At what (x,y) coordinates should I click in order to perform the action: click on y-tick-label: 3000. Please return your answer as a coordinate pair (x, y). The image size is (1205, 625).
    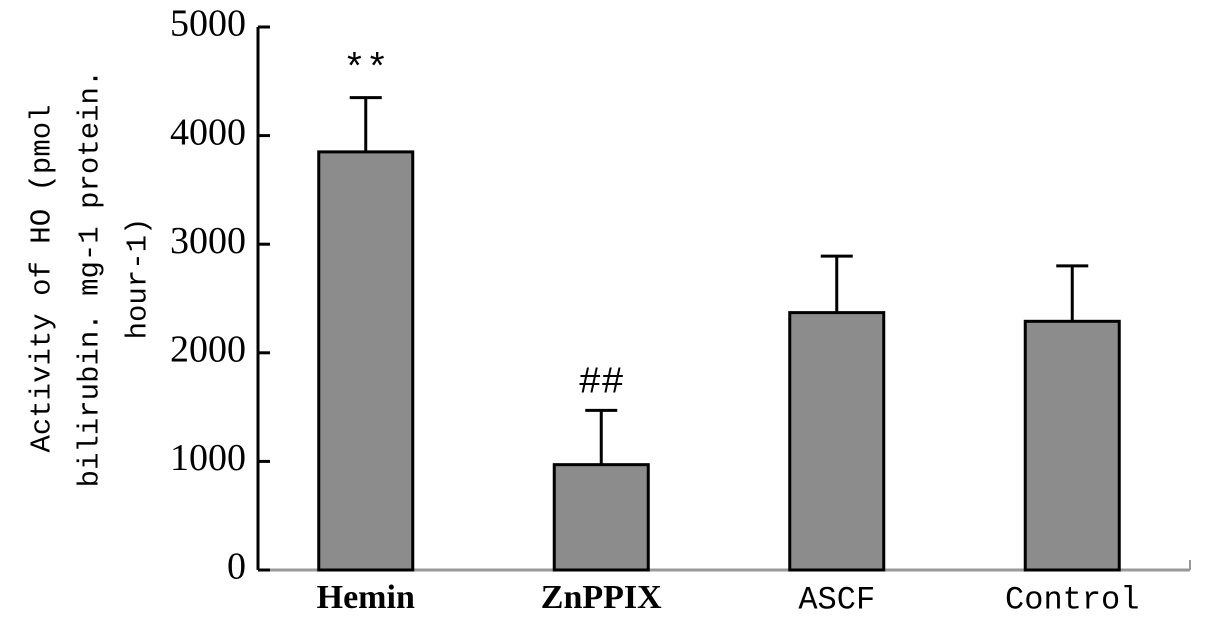
    Looking at the image, I should click on (208, 241).